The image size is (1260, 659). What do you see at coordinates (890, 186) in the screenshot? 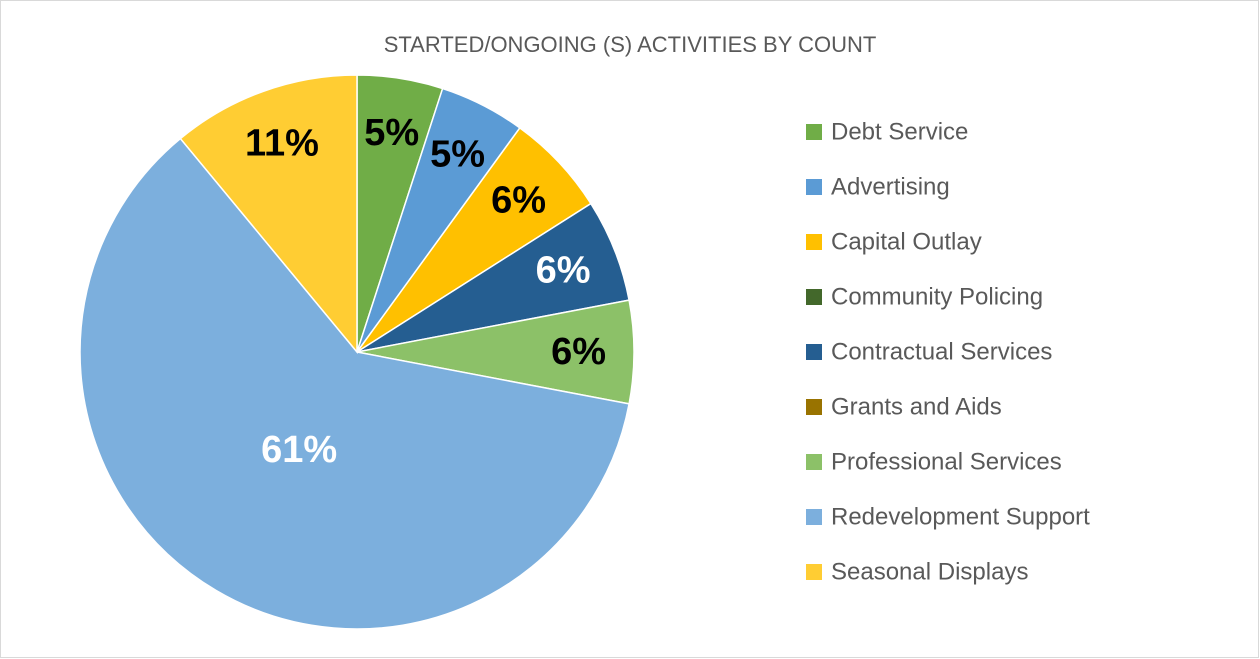
I see `legend-label: Advertising` at bounding box center [890, 186].